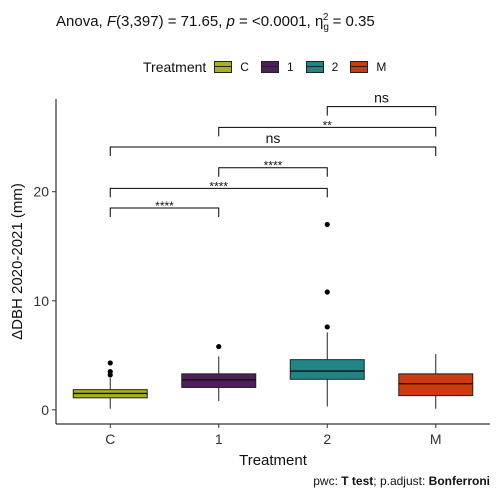  I want to click on legend-key-m, so click(359, 67).